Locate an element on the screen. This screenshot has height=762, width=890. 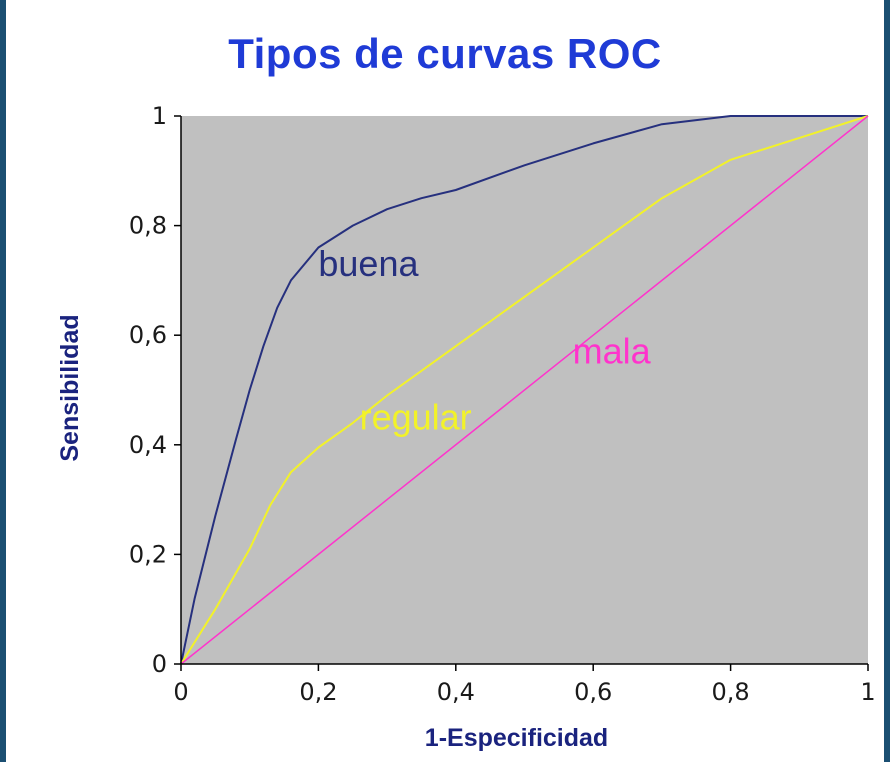
x-tick-label: 0,6 is located at coordinates (593, 692).